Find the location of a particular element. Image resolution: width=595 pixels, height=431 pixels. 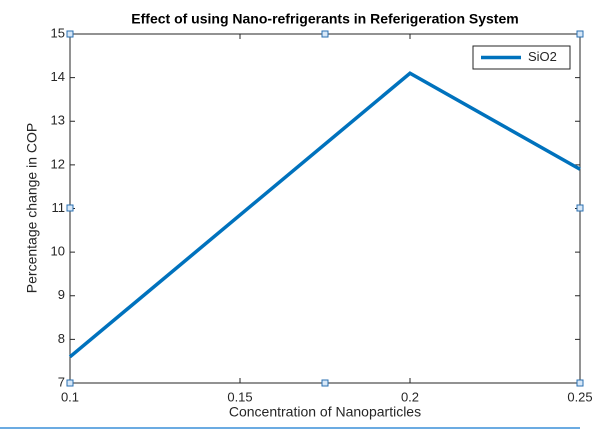

y-tick-label: 11 is located at coordinates (59, 207).